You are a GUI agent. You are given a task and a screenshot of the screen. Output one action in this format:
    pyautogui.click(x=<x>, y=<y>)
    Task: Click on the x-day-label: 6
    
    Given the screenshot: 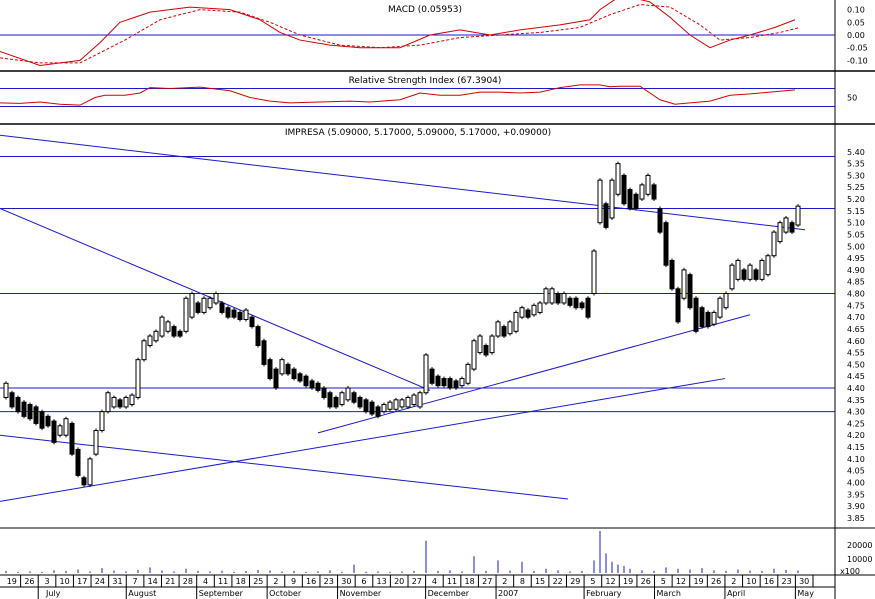 What is the action you would take?
    pyautogui.click(x=363, y=581)
    